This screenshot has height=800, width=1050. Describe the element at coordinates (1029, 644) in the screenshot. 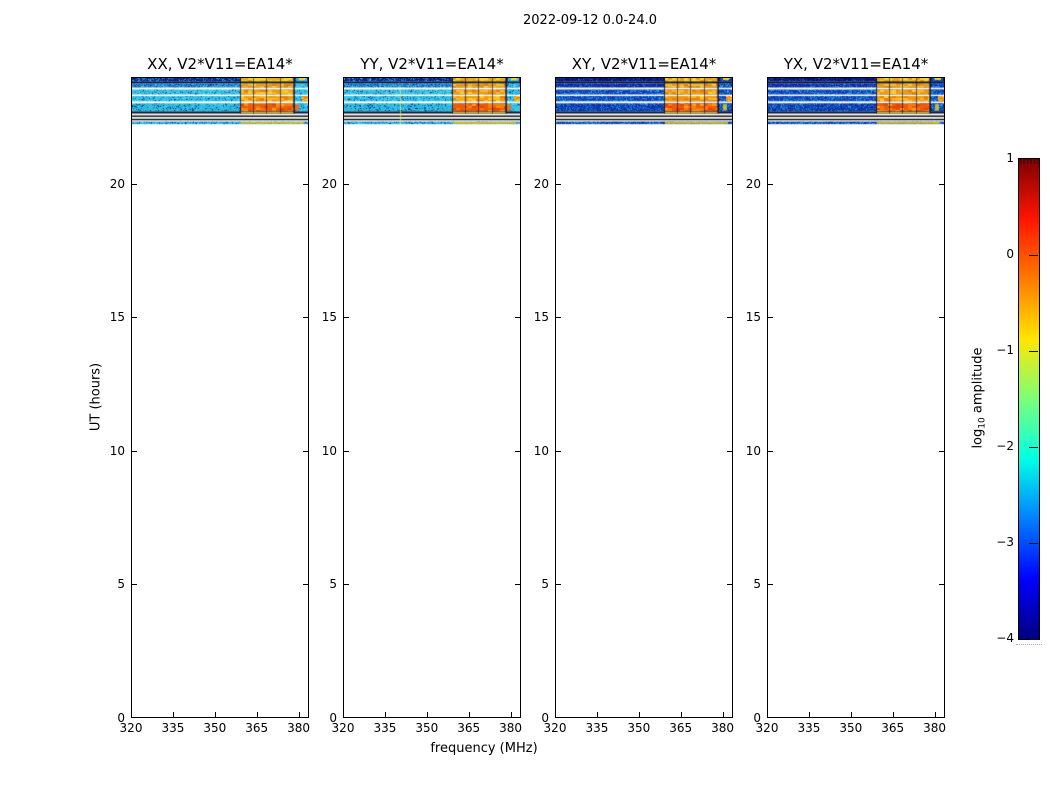

I see `colorbar-bottom-dots` at that location.